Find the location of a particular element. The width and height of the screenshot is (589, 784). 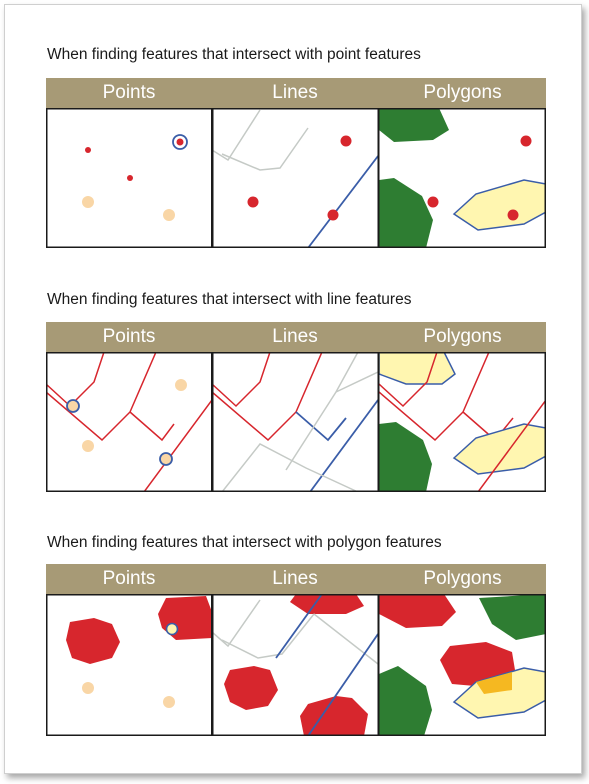

selection-ring is located at coordinates (180, 142).